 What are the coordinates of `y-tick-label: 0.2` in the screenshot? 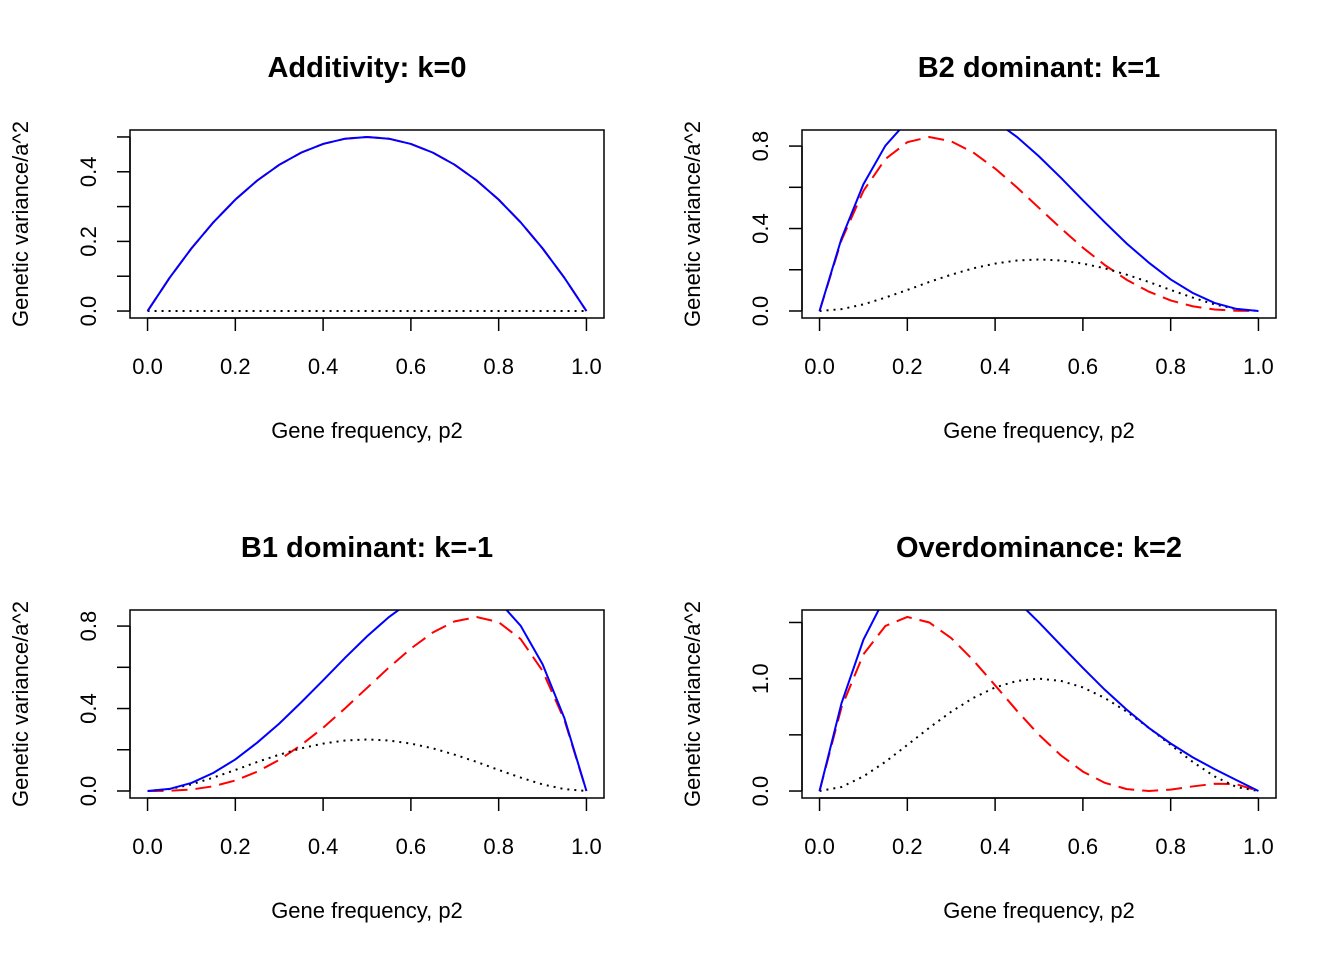 It's located at (88, 241).